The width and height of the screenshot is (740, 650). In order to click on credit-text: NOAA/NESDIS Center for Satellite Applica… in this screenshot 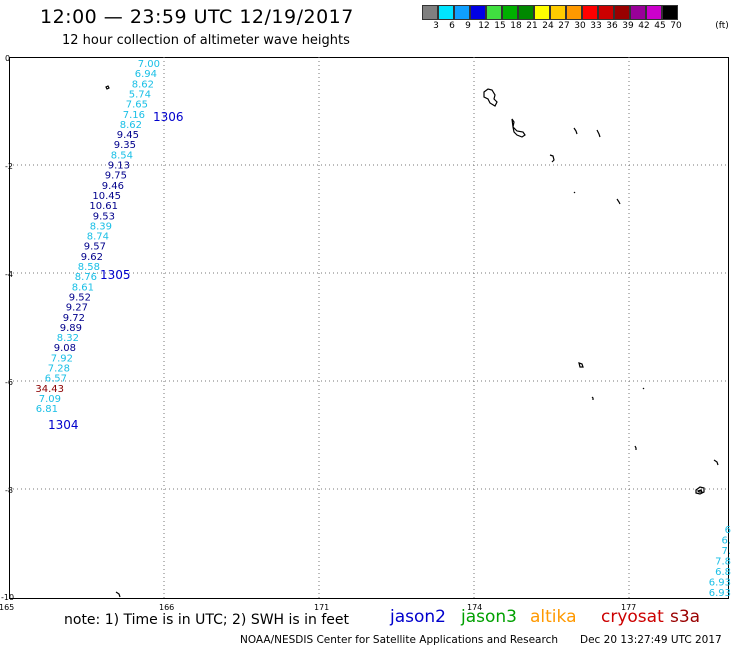, I will do `click(399, 640)`.